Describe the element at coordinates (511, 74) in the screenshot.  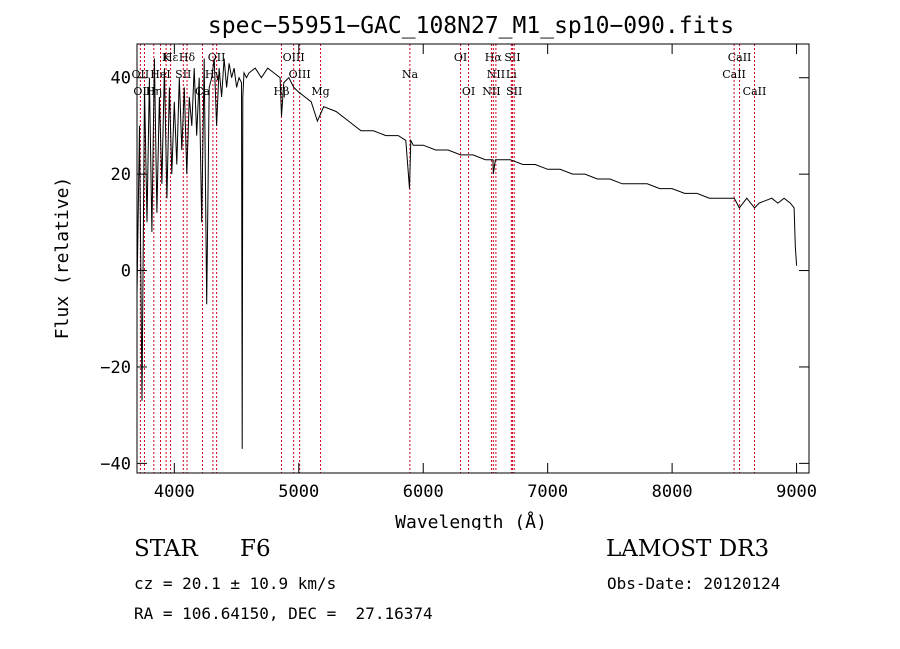
I see `marker-label-16: Li` at that location.